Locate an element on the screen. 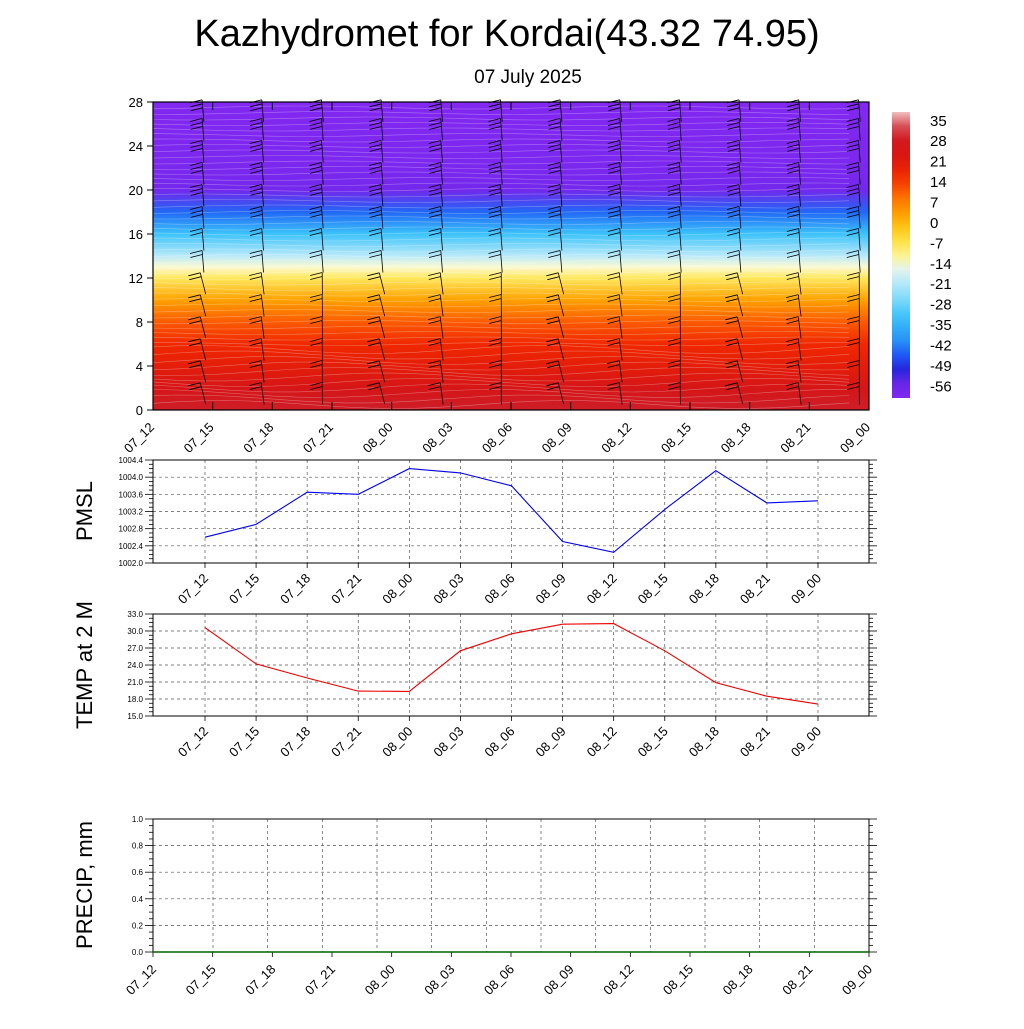  heatmap-x-tick-label: 08_03 is located at coordinates (437, 438).